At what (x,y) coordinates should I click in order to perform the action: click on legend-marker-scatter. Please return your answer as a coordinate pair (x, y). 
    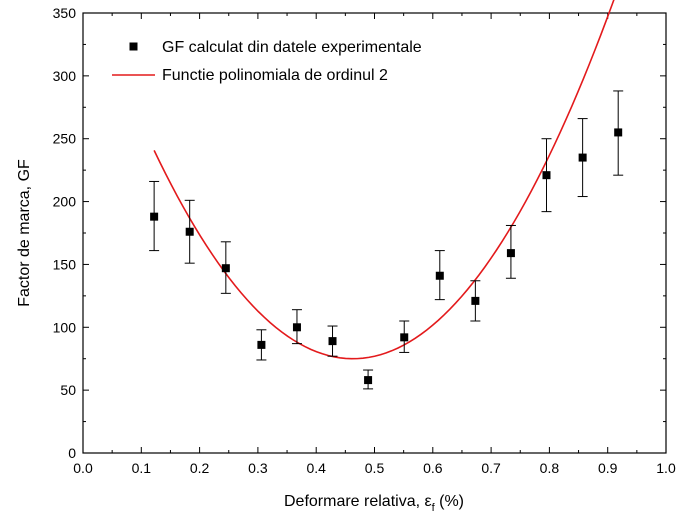
    Looking at the image, I should click on (133, 46).